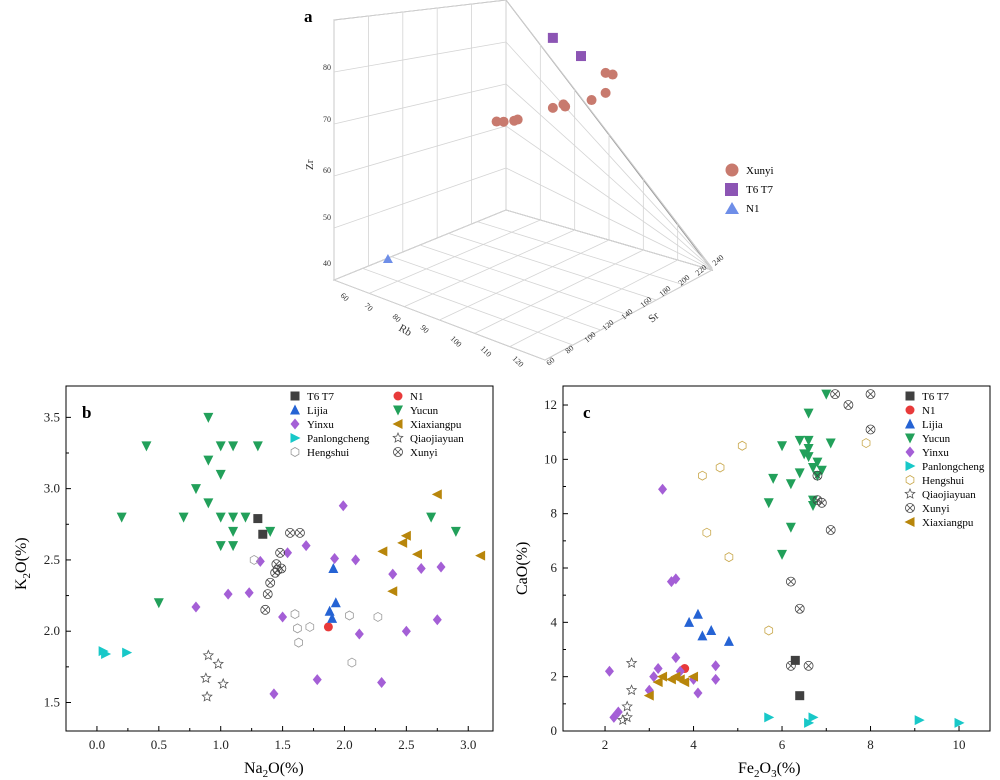  What do you see at coordinates (789, 768) in the screenshot?
I see `x-title-tail: (%)` at bounding box center [789, 768].